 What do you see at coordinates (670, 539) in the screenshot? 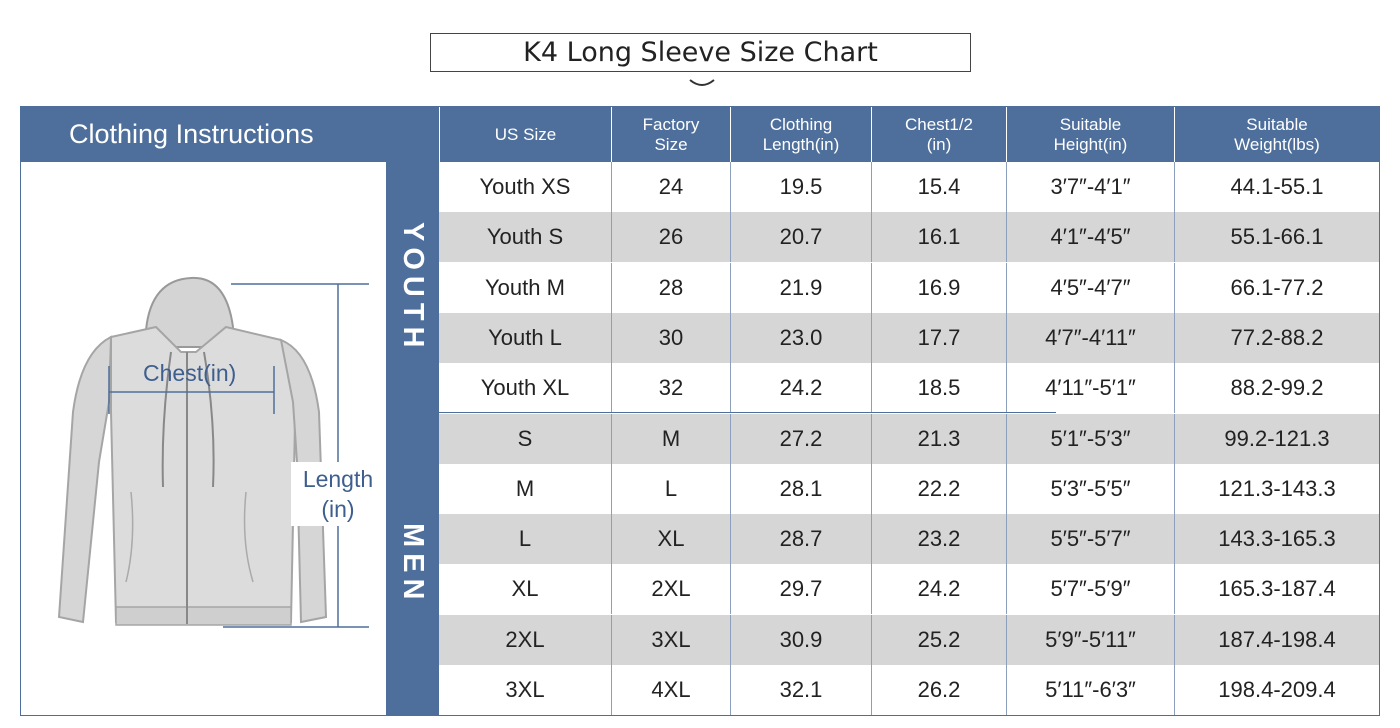
I see `factory-size-cell: XL` at bounding box center [670, 539].